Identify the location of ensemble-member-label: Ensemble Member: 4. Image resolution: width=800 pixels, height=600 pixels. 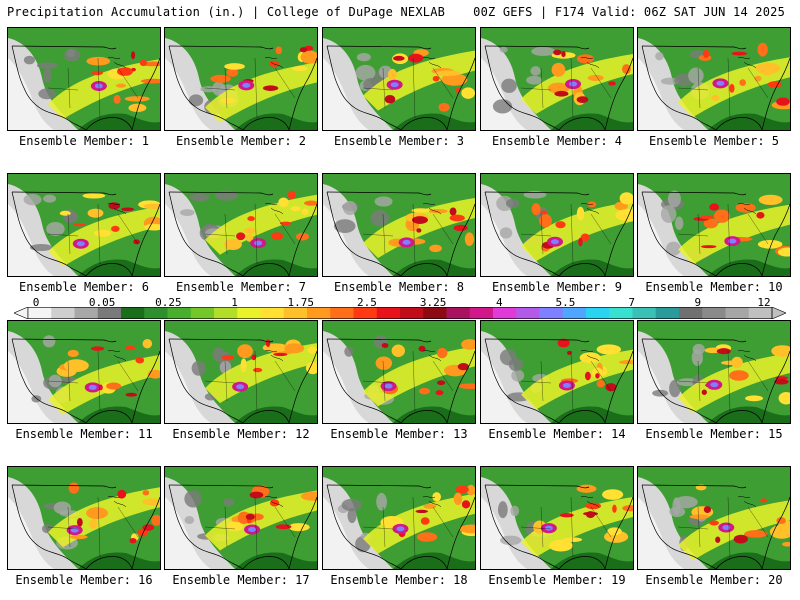
(557, 141).